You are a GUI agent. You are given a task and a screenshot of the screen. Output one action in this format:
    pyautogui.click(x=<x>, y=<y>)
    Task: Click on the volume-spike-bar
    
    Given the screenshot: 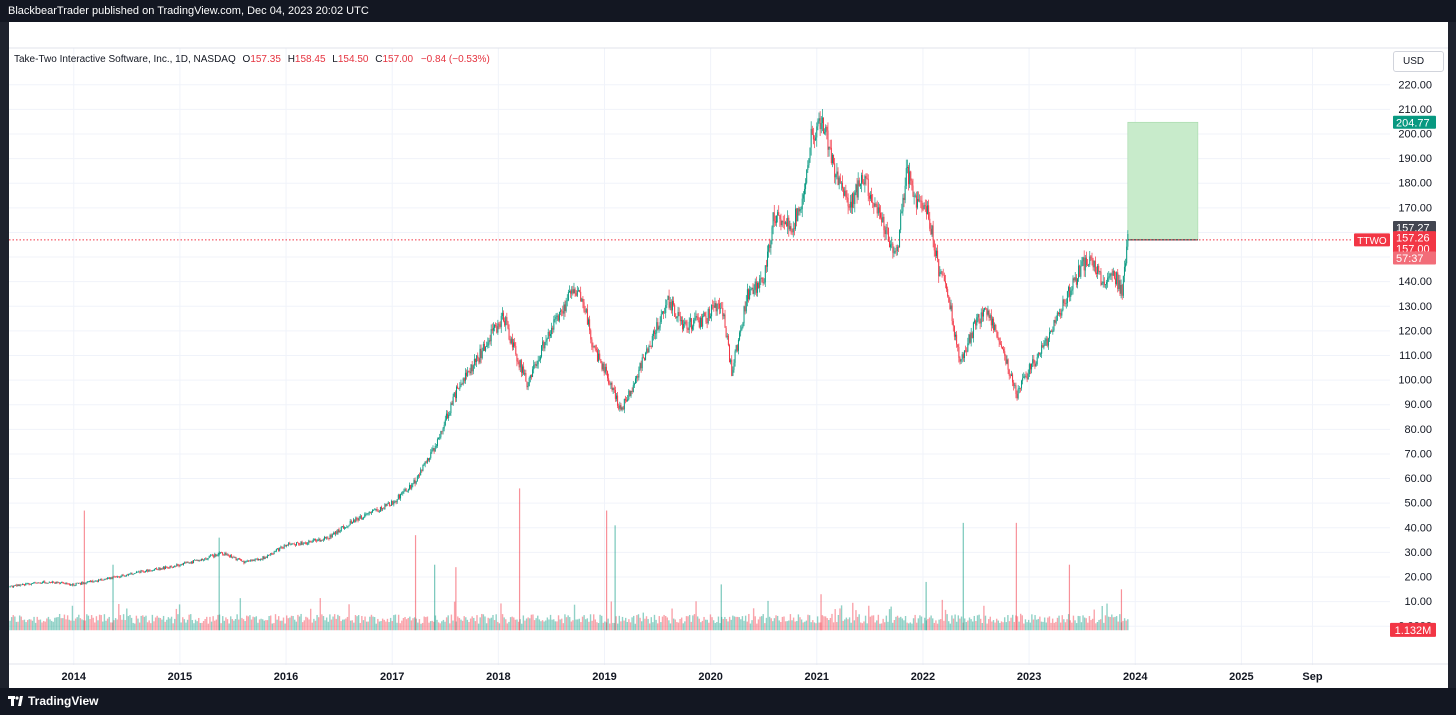 What is the action you would take?
    pyautogui.click(x=219, y=584)
    